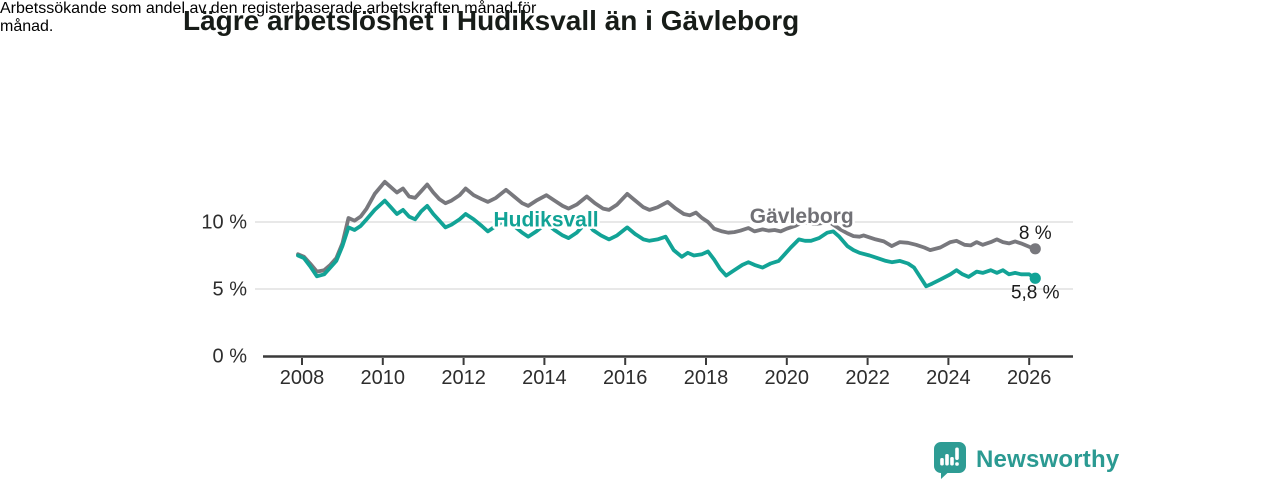 This screenshot has height=480, width=1280. Describe the element at coordinates (1035, 233) in the screenshot. I see `gavleborg-end-value-label: 8 %` at that location.